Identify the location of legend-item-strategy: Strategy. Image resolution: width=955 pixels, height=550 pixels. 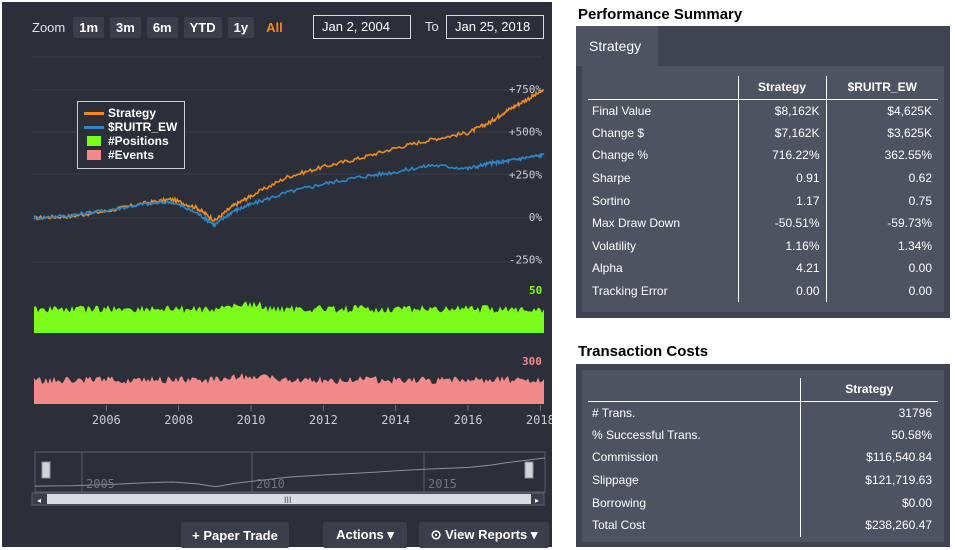
(131, 113).